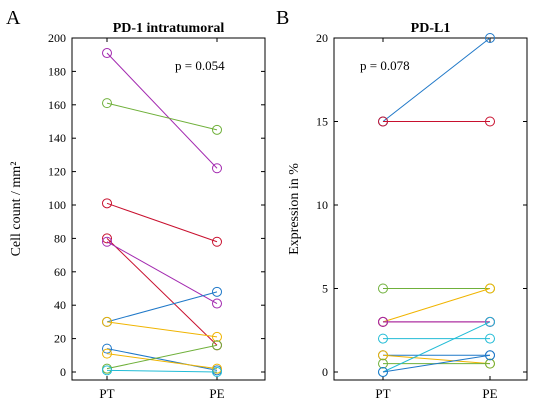 The height and width of the screenshot is (404, 550). I want to click on panel-a-xtick-label: PT, so click(106, 393).